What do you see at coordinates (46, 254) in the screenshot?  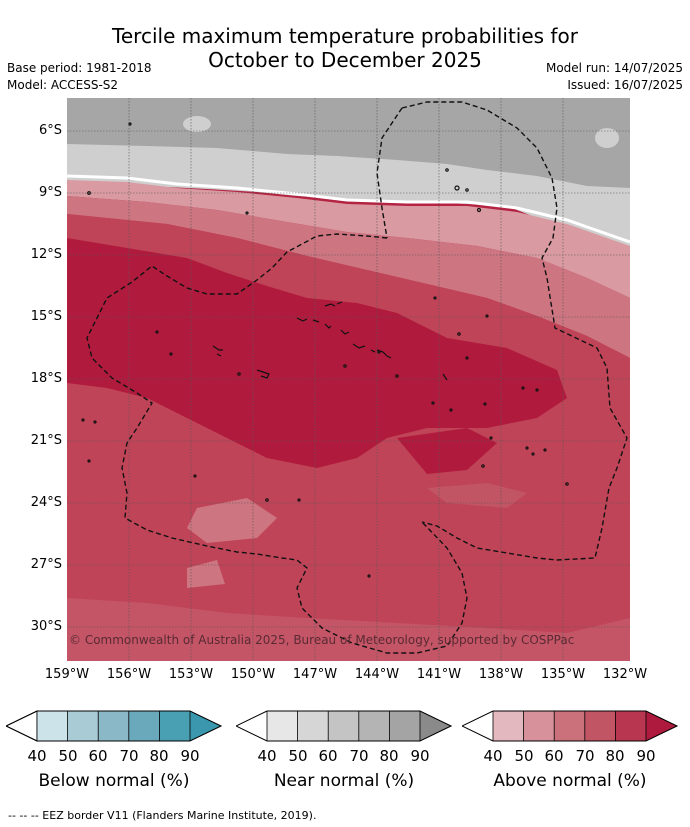 I see `lat-label: 12°S` at bounding box center [46, 254].